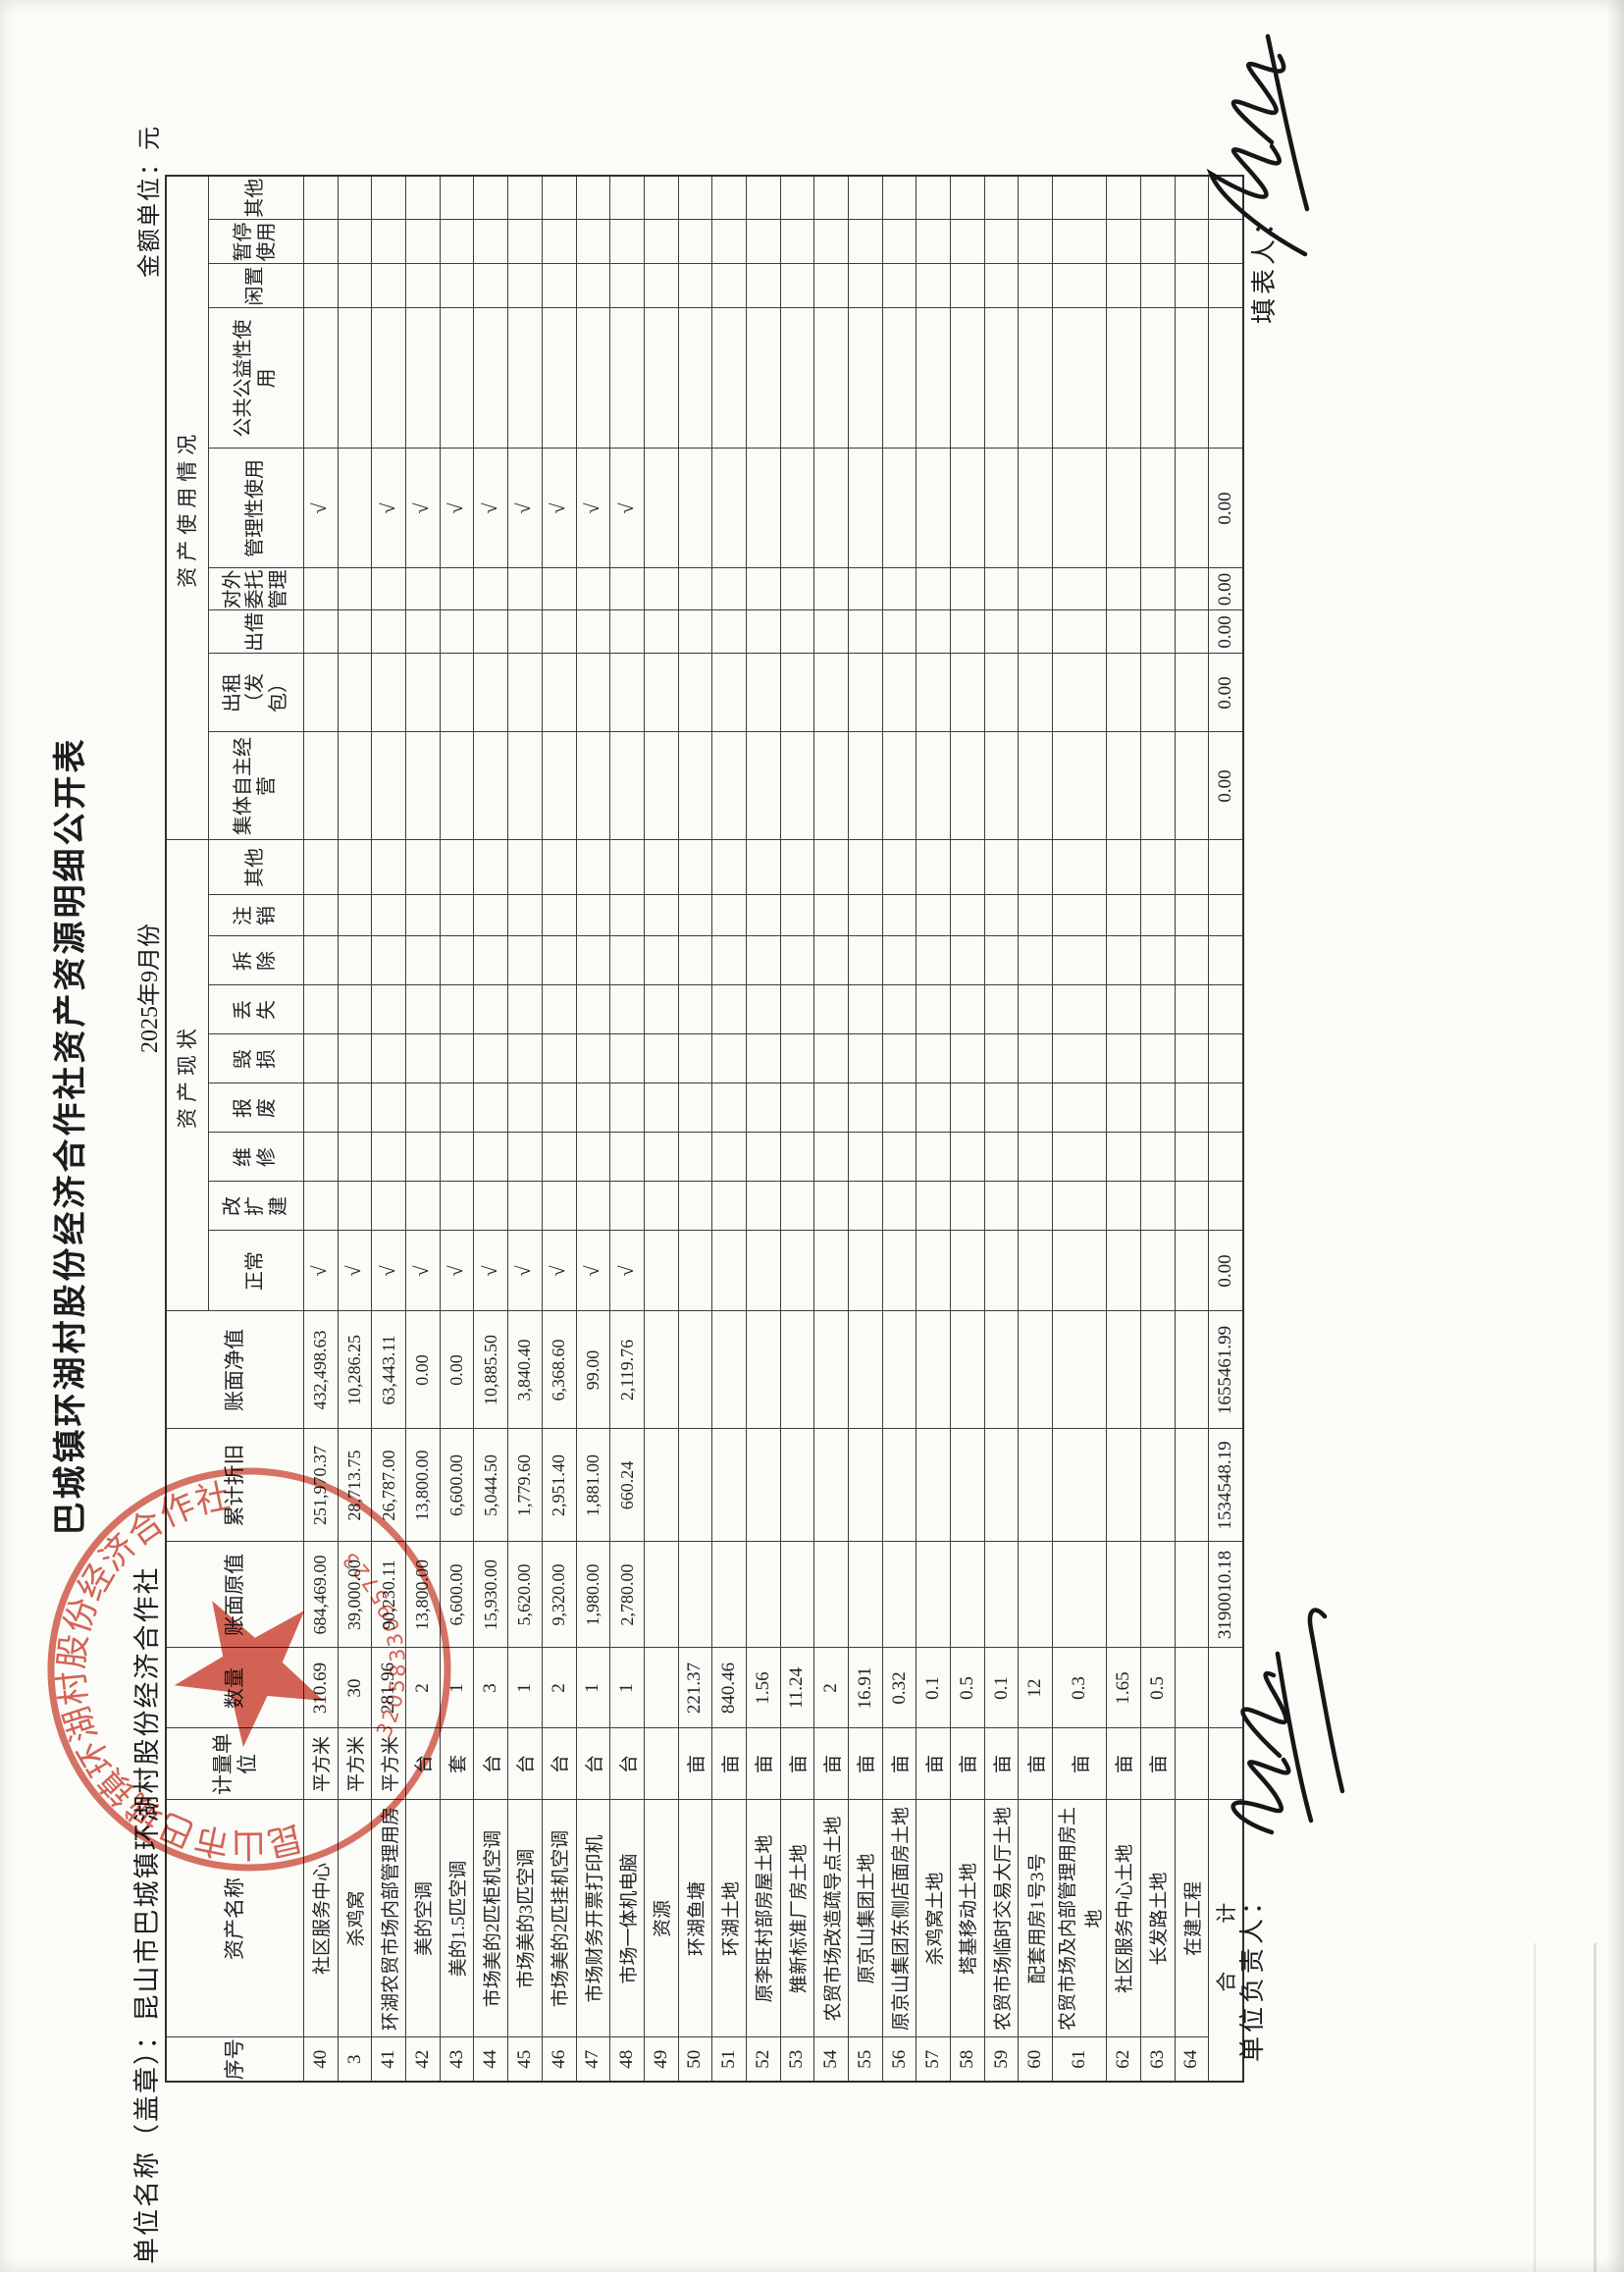  I want to click on table-row: 43 美的1.5匹空调套 1 6,600.00 6,600.00 0.00 √ √, so click(457, 1128).